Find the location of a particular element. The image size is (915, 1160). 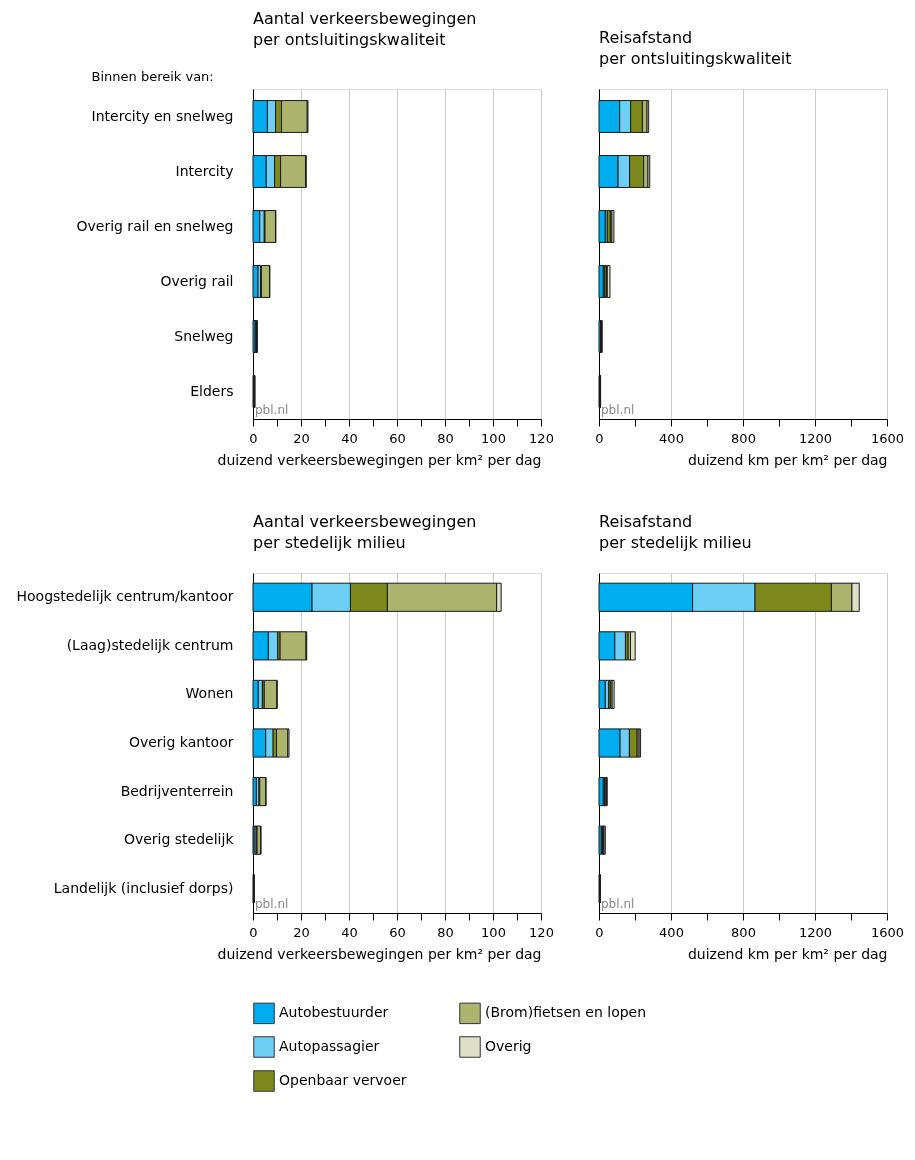

legend-label: Autopassagier is located at coordinates (329, 1046).